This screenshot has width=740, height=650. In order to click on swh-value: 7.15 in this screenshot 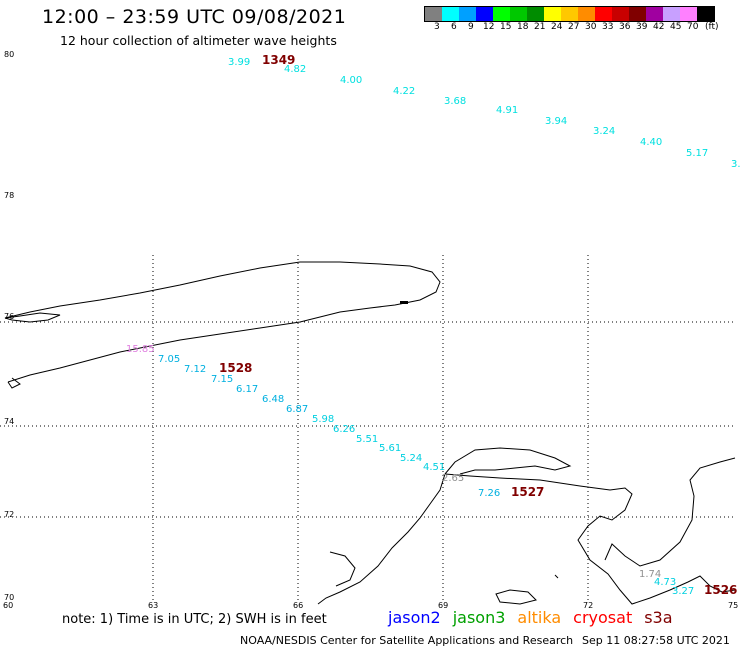, I will do `click(222, 379)`.